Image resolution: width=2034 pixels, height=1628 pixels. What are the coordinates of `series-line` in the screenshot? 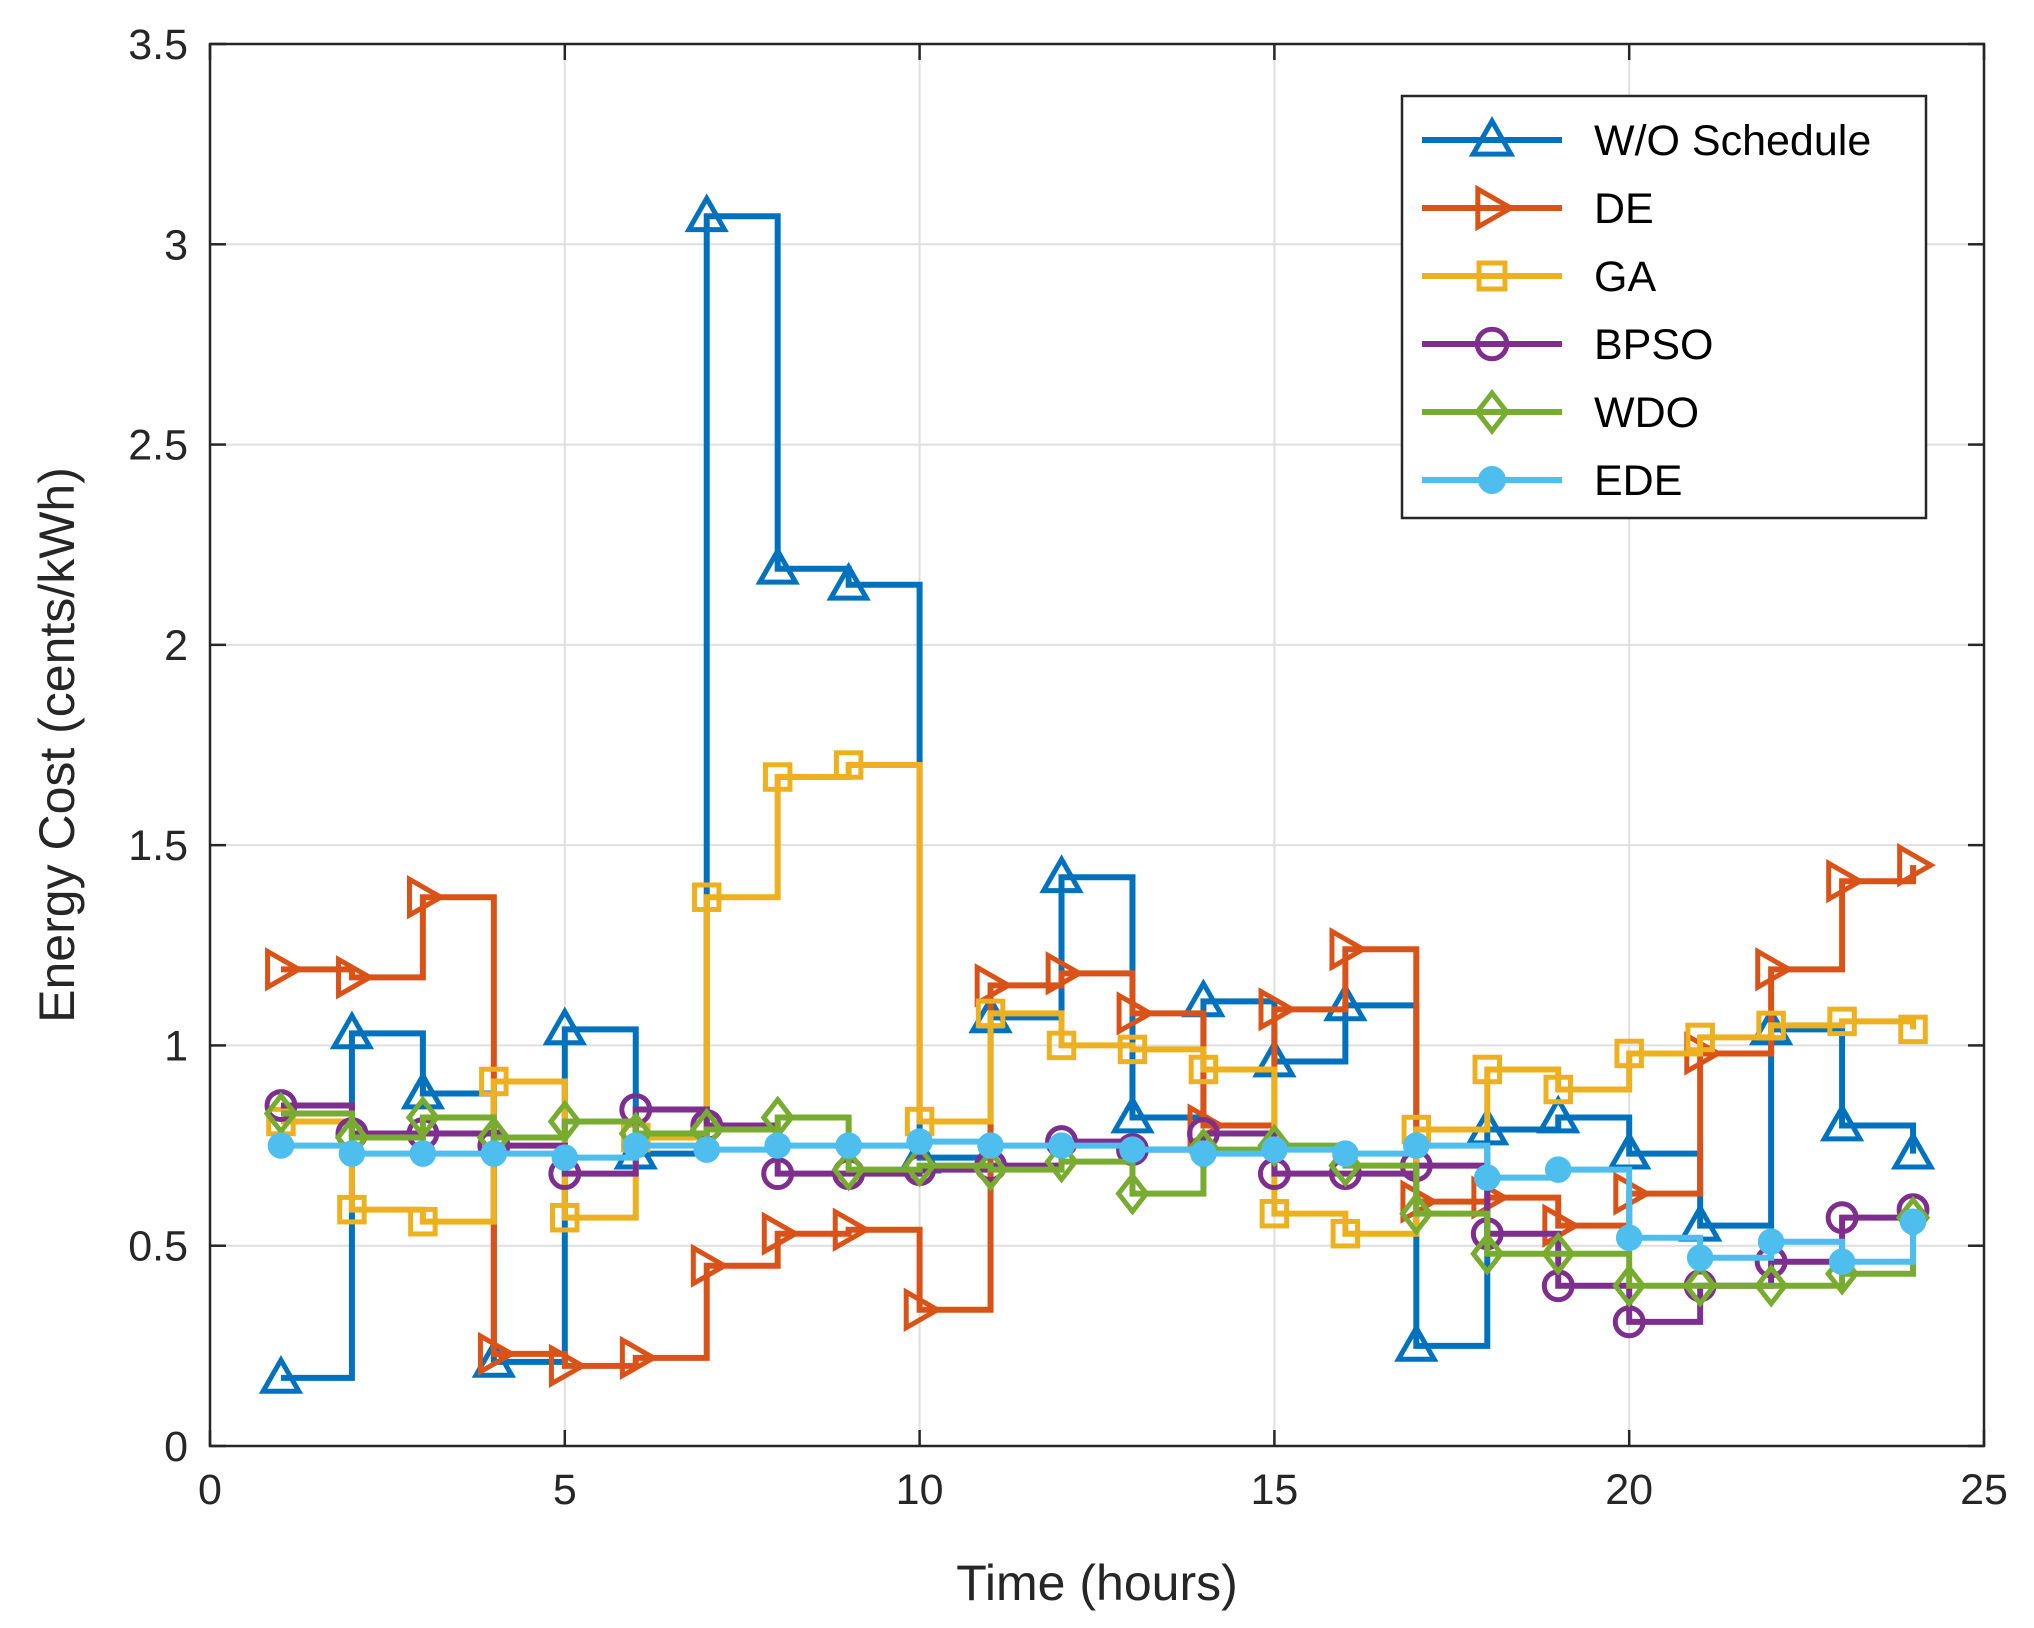 It's located at (1098, 1199).